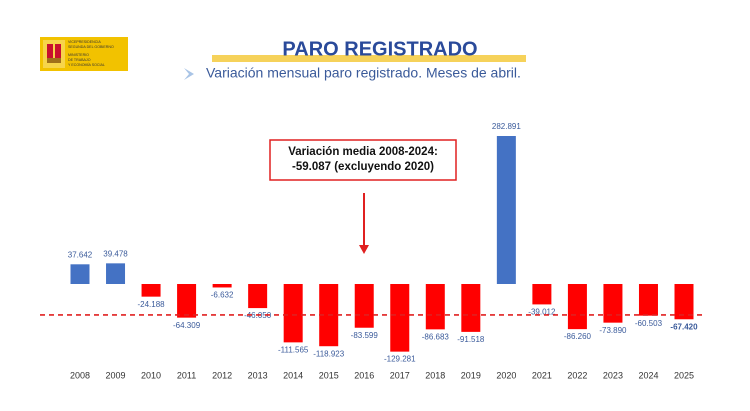  Describe the element at coordinates (471, 375) in the screenshot. I see `x-tick-label: 2019` at that location.